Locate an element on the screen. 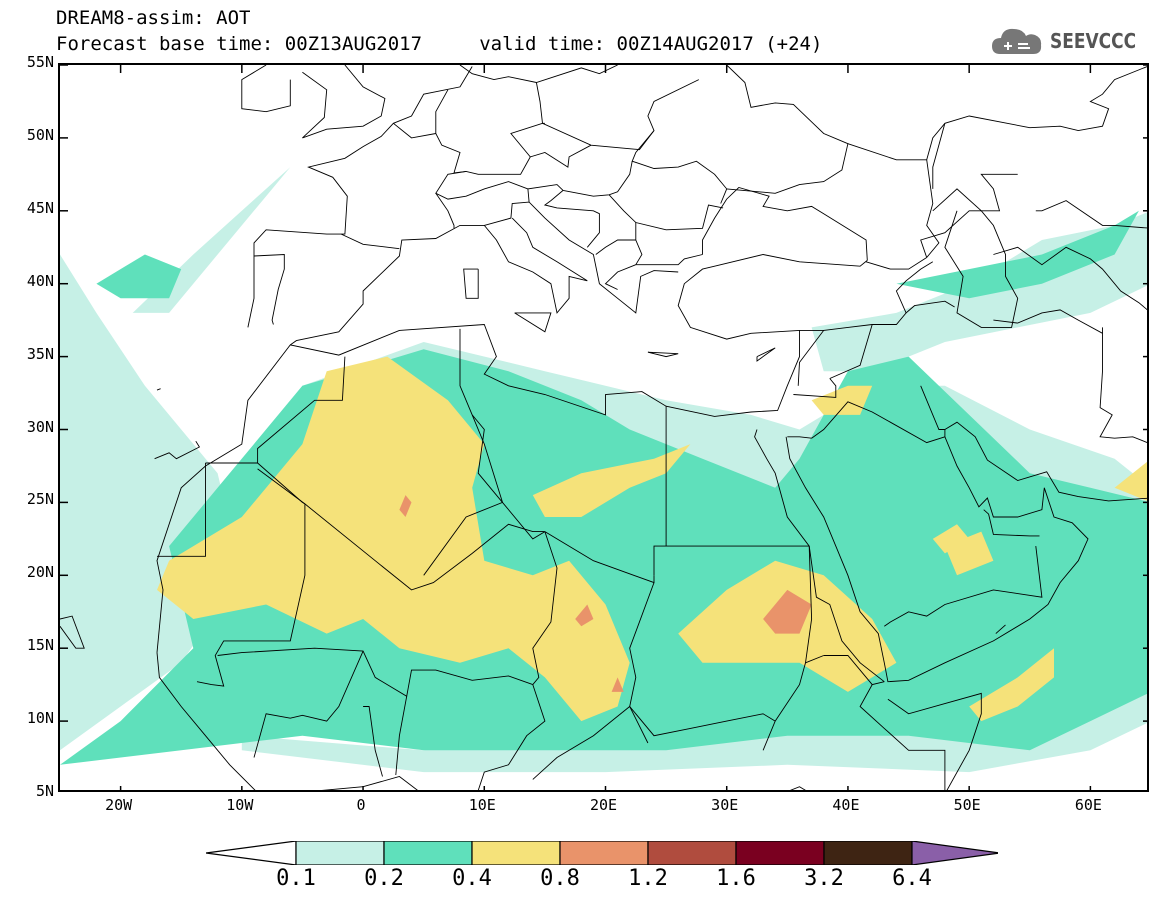  chart-title: DREAM8-assim: AOT is located at coordinates (153, 18).